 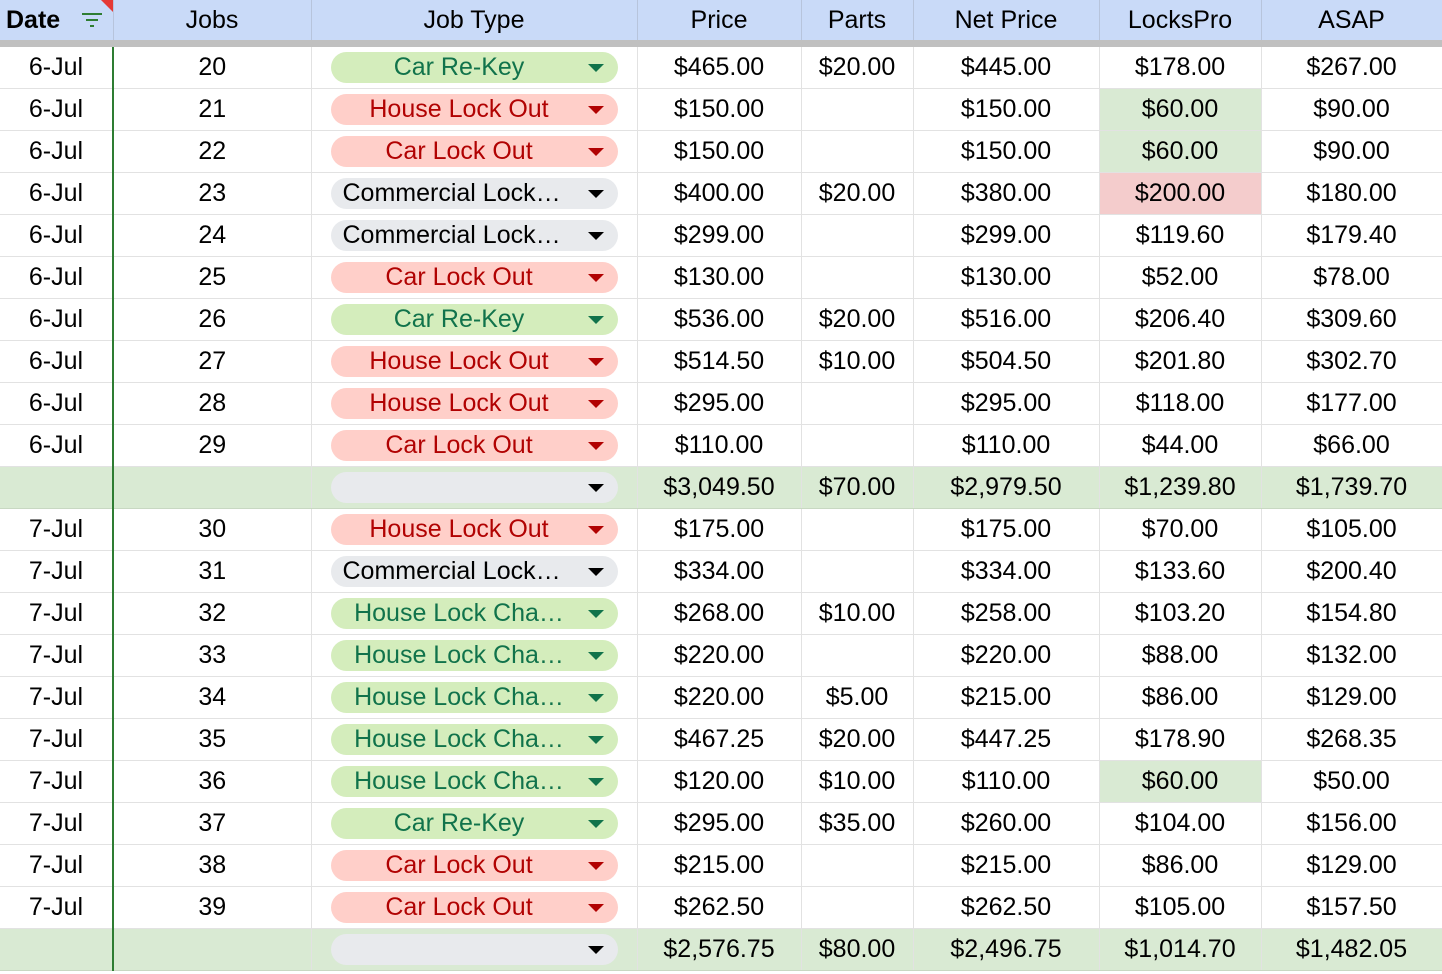 I want to click on net-price-cell: $215.00, so click(x=1006, y=865).